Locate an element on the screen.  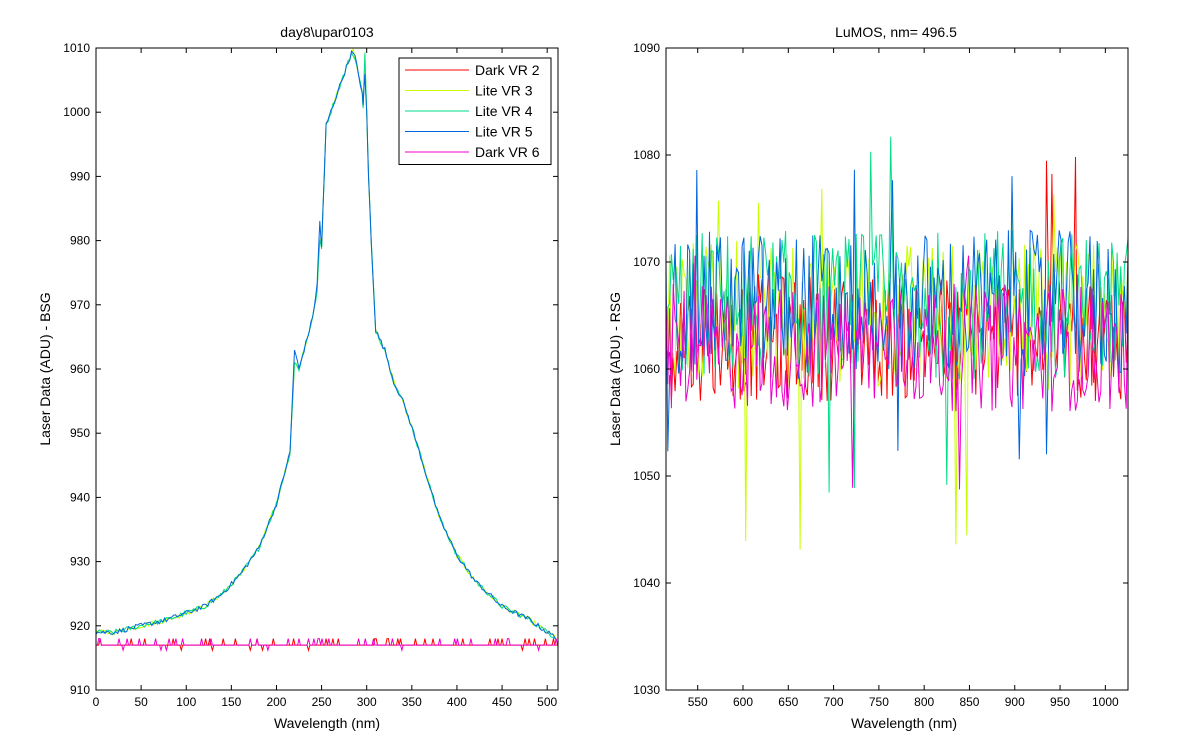
legend-label: Dark VR 2 is located at coordinates (507, 70).